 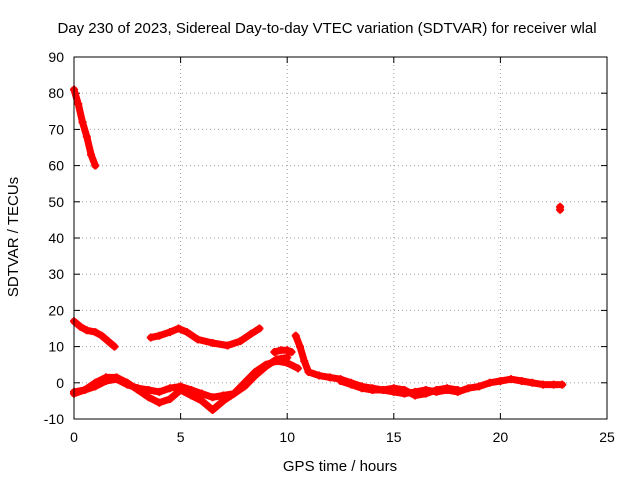 I want to click on y-tick-label: 80, so click(x=56, y=93).